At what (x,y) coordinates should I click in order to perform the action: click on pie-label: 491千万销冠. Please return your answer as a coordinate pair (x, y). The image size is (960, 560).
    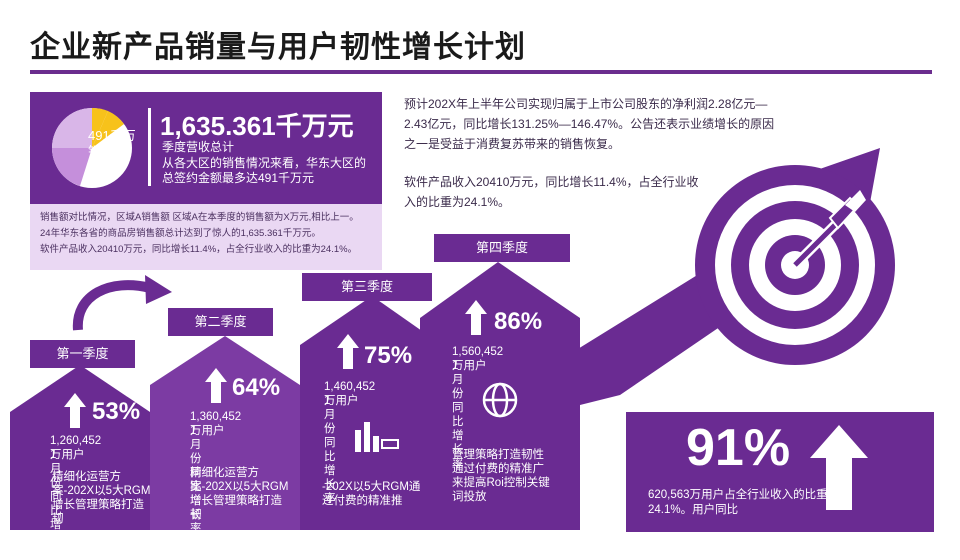
    Looking at the image, I should click on (112, 143).